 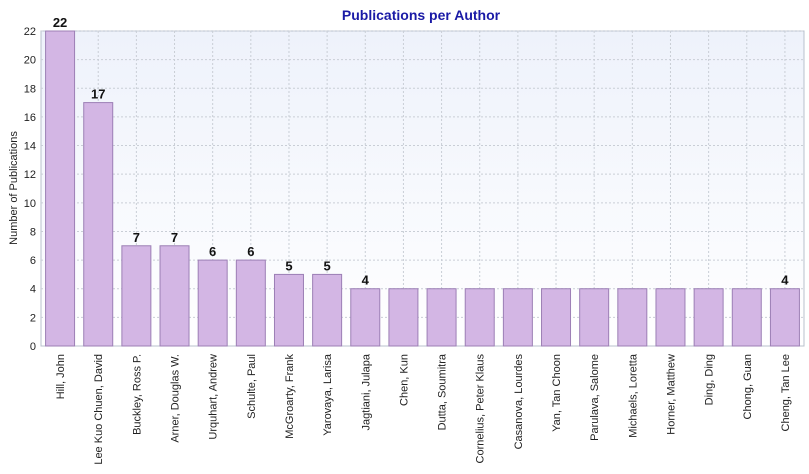 What do you see at coordinates (366, 391) in the screenshot?
I see `x-tick-label: Jagtiani, Julapa` at bounding box center [366, 391].